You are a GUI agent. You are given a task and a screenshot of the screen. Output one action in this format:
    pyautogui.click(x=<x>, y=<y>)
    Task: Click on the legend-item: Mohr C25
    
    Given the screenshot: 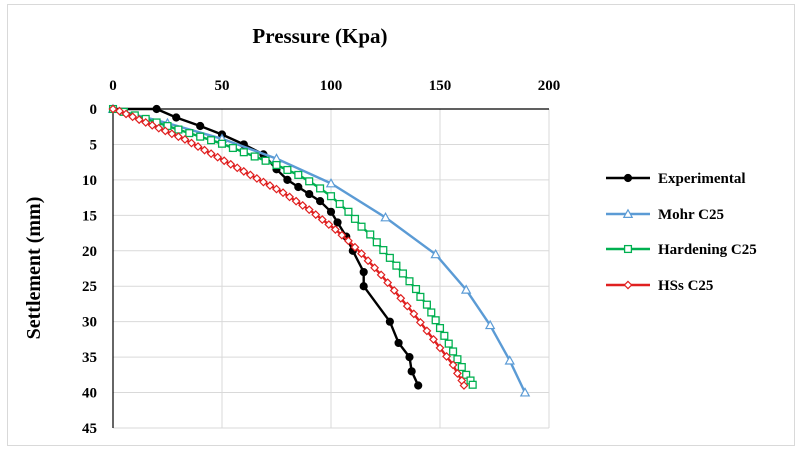 What is the action you would take?
    pyautogui.click(x=665, y=215)
    